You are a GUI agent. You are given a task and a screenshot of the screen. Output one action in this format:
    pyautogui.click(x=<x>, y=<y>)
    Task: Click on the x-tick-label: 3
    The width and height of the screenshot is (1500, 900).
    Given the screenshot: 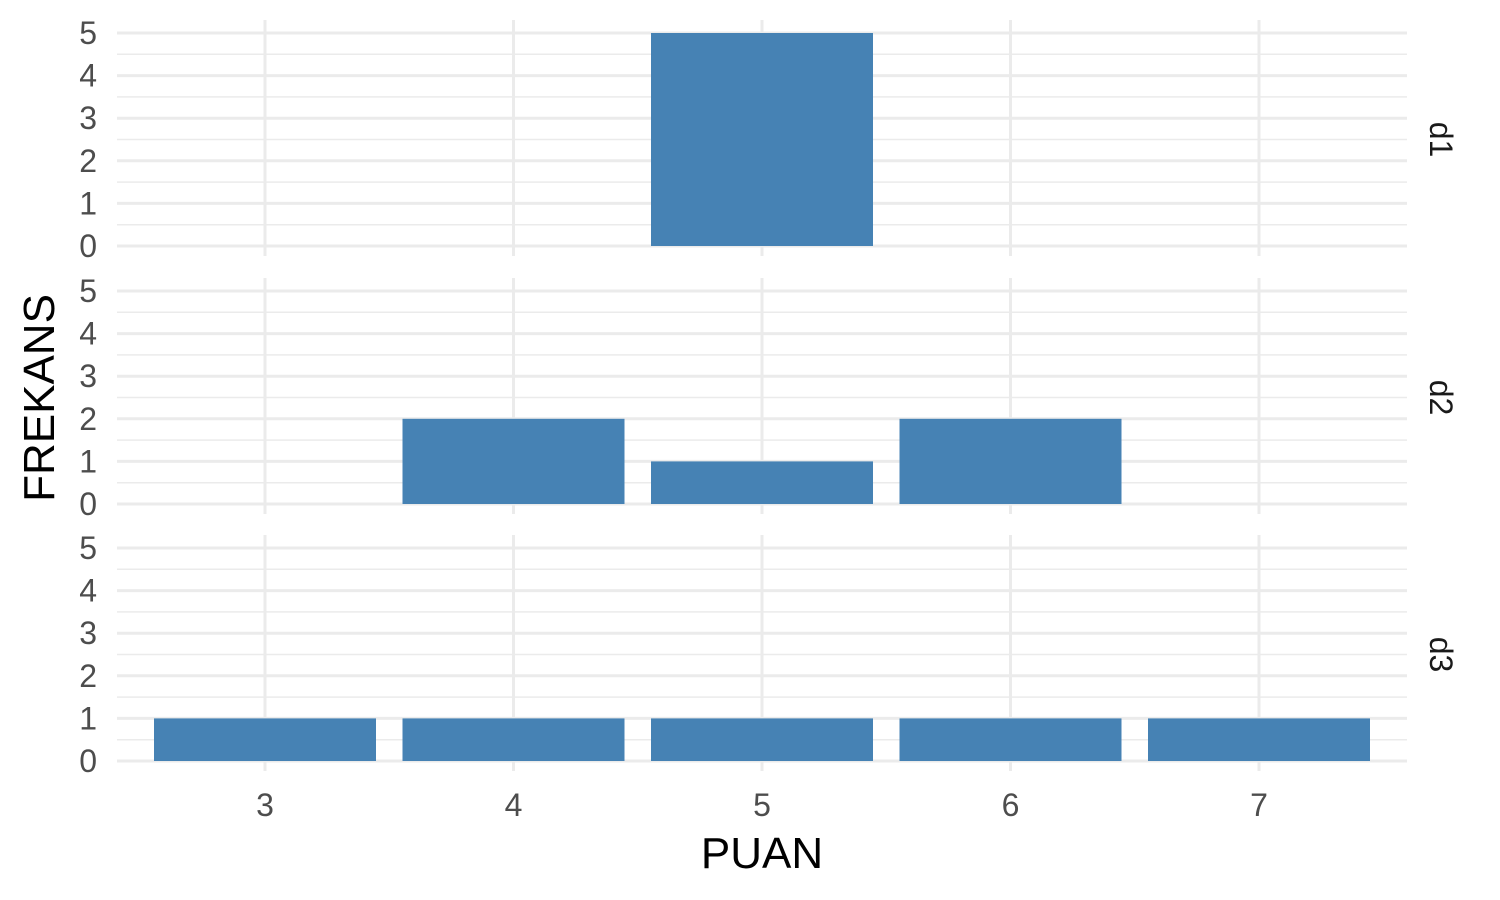 What is the action you would take?
    pyautogui.click(x=265, y=805)
    